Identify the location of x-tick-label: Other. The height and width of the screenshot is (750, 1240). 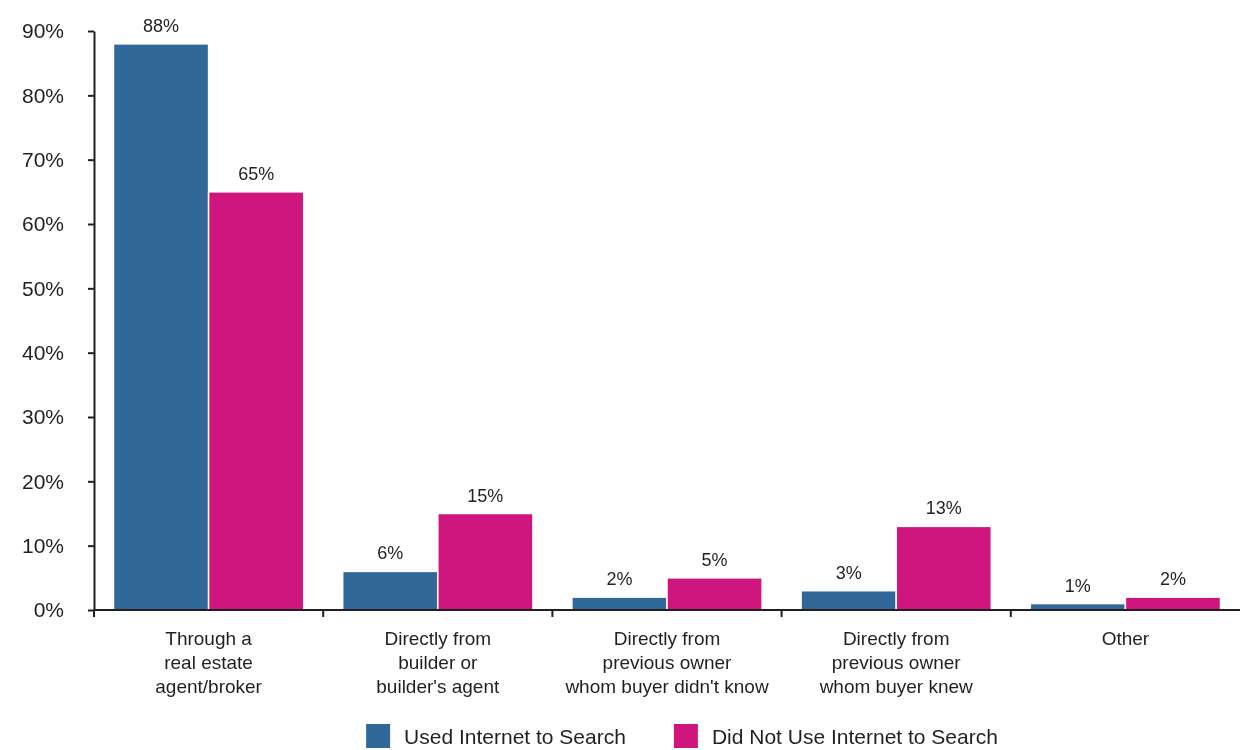
(1125, 638).